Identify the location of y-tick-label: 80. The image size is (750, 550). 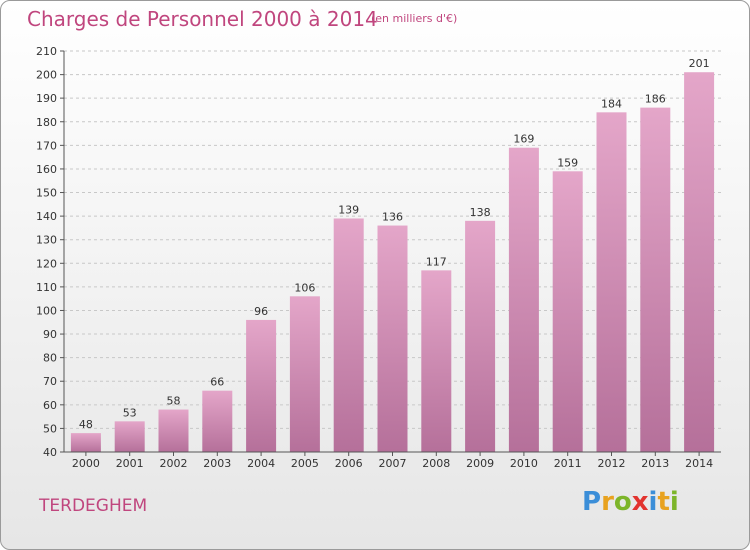
(50, 358).